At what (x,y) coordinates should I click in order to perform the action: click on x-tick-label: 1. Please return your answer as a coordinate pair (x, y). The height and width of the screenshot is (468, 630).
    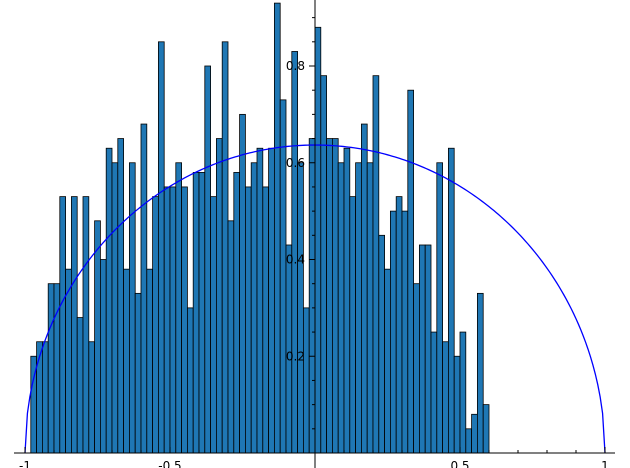
    Looking at the image, I should click on (605, 463).